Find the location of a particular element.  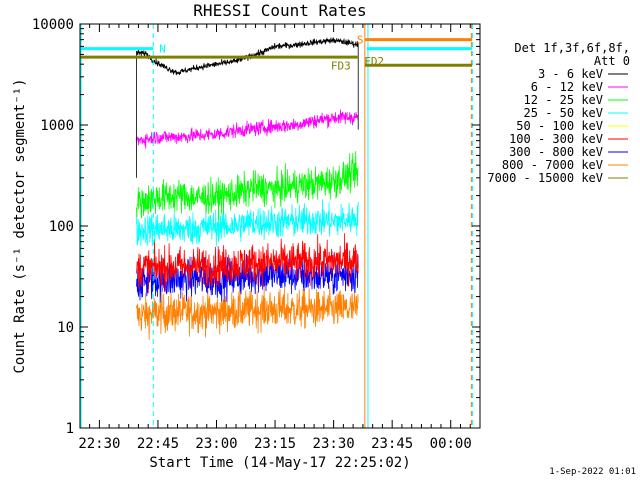

x-tick-label: 22:30 is located at coordinates (99, 444).